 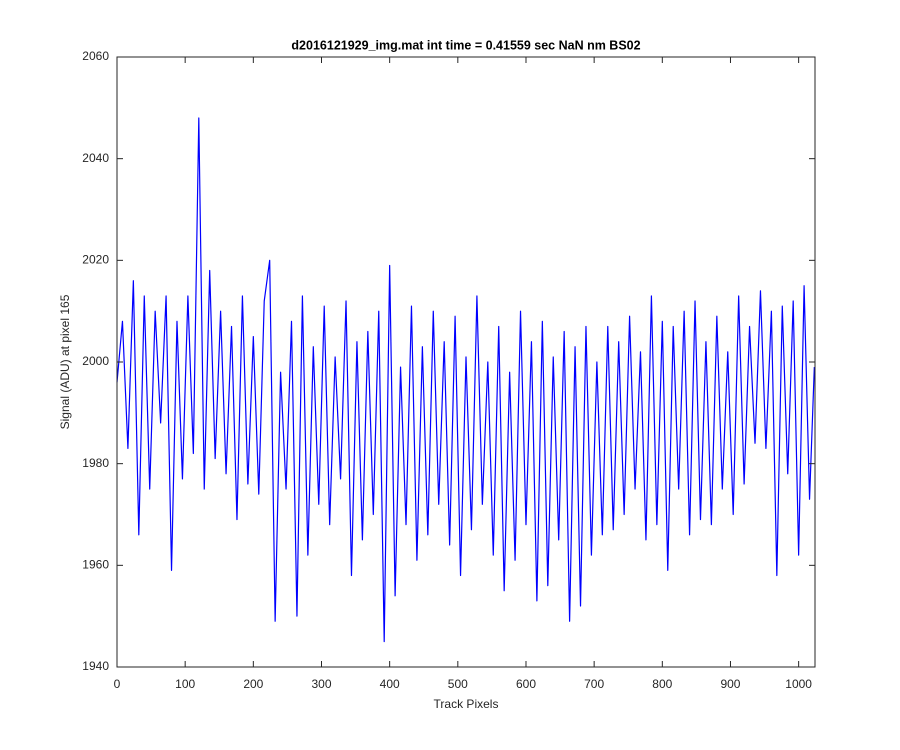 I want to click on y-tick-label: 2040, so click(x=95, y=158).